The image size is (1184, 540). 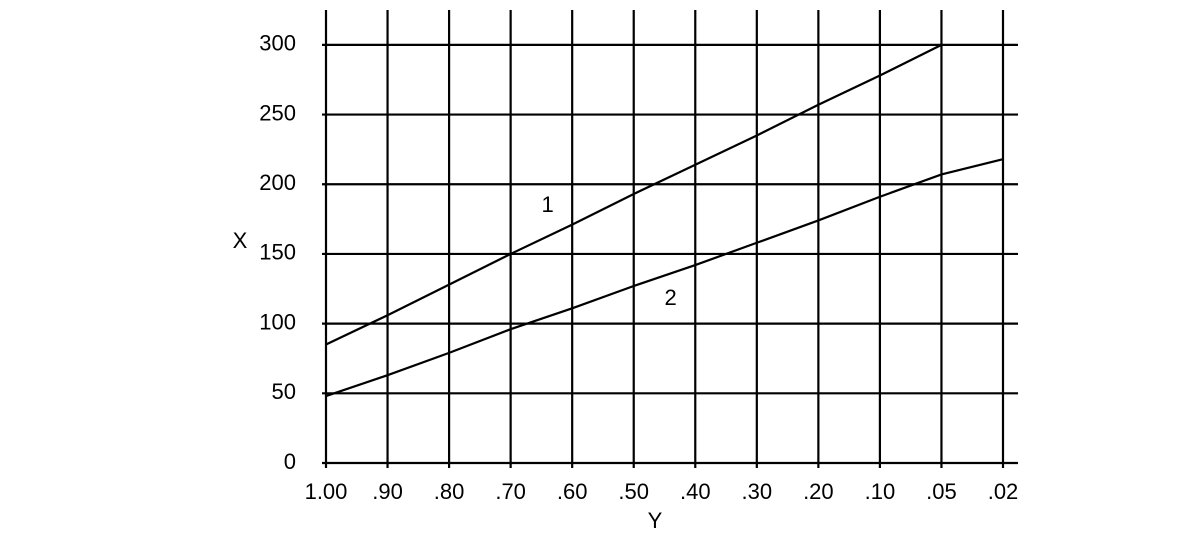 What do you see at coordinates (277, 112) in the screenshot?
I see `y-tick-label: 250` at bounding box center [277, 112].